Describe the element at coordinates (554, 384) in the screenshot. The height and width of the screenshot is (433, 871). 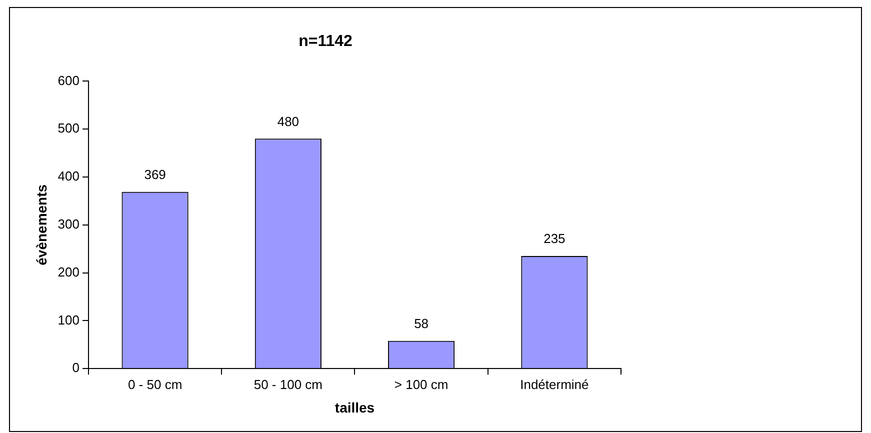
I see `x-tick-label: Indéterminé` at that location.